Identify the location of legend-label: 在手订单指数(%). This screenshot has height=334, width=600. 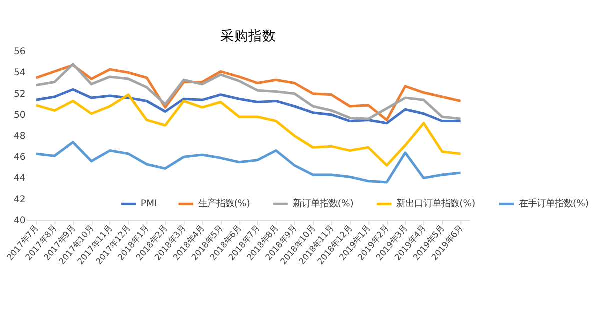
(554, 204).